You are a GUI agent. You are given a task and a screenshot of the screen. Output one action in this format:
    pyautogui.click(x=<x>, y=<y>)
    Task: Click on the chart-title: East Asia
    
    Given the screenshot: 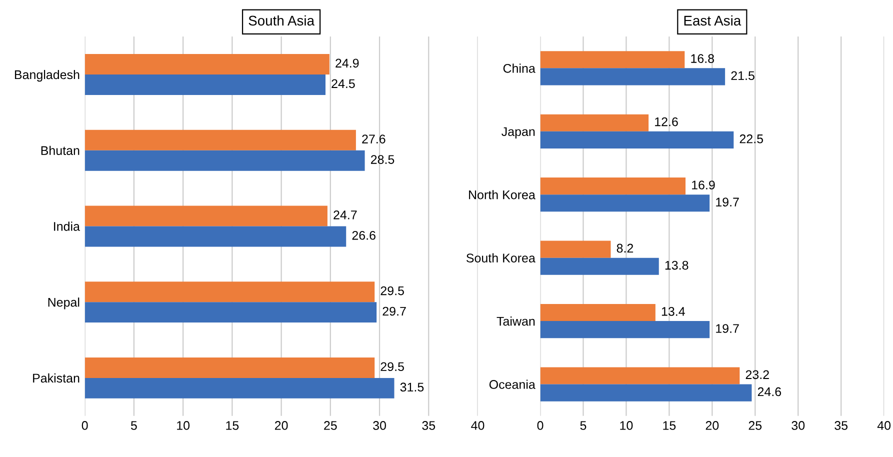 What is the action you would take?
    pyautogui.click(x=713, y=20)
    